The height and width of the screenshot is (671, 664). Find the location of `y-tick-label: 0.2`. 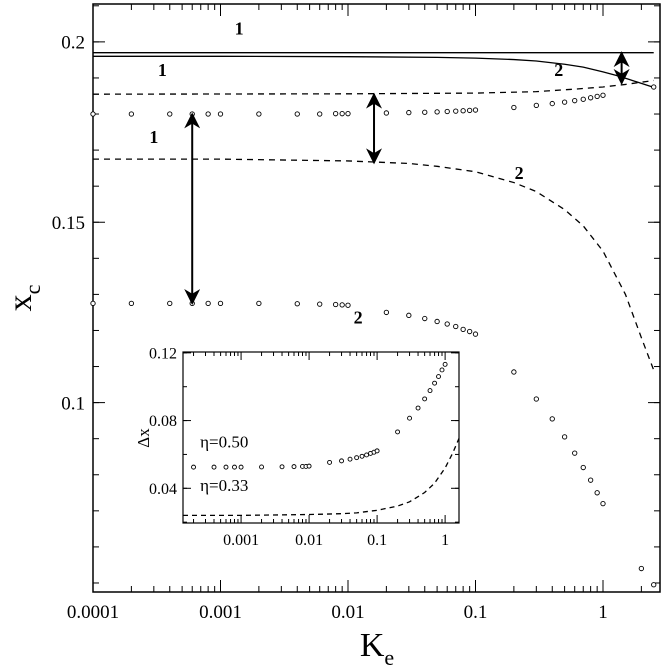

y-tick-label: 0.2 is located at coordinates (73, 43).